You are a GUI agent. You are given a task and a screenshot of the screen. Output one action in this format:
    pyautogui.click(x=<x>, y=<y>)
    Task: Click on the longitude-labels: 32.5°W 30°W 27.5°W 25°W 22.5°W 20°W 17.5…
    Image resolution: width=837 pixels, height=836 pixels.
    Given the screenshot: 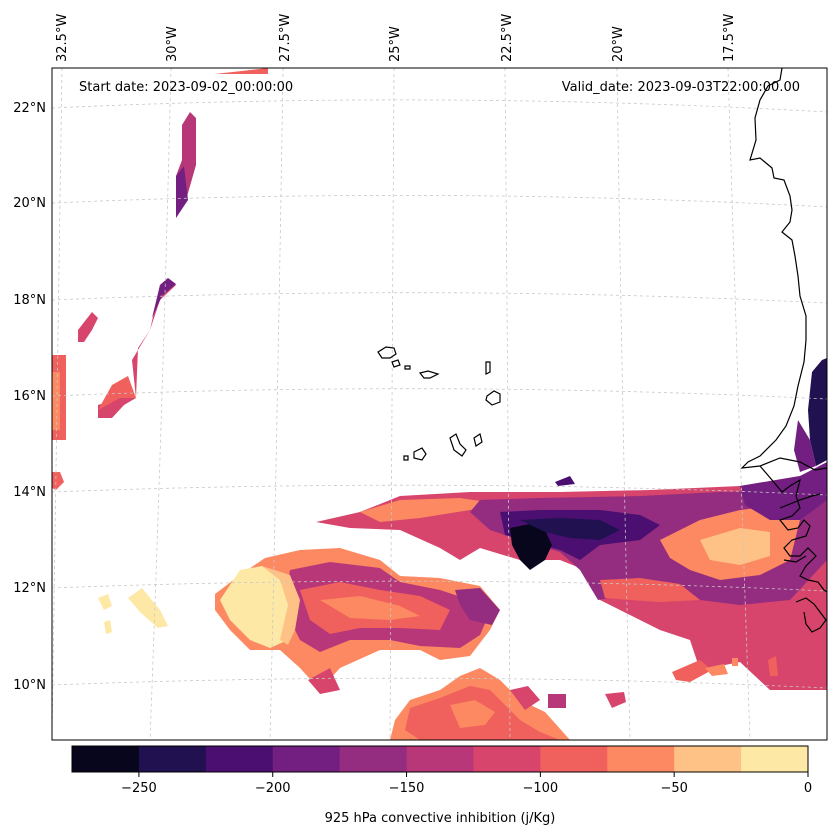 What is the action you would take?
    pyautogui.click(x=396, y=38)
    